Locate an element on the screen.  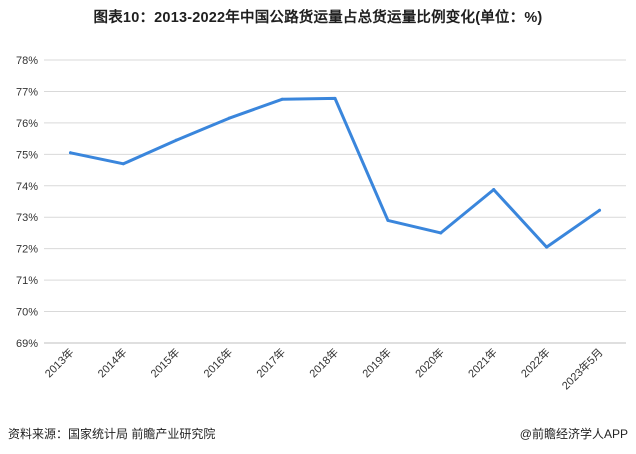
y-tick-label: 78% is located at coordinates (27, 61).